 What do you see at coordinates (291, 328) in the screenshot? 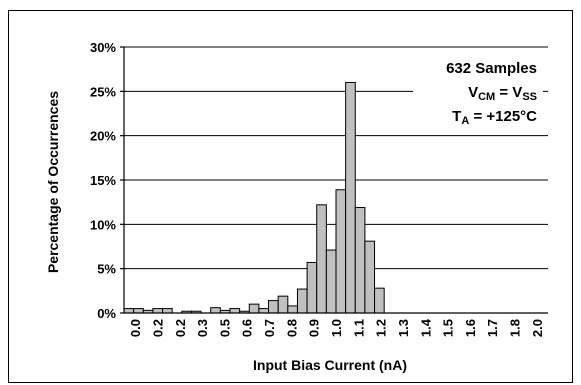
I see `x-tick-label: 0.8` at bounding box center [291, 328].